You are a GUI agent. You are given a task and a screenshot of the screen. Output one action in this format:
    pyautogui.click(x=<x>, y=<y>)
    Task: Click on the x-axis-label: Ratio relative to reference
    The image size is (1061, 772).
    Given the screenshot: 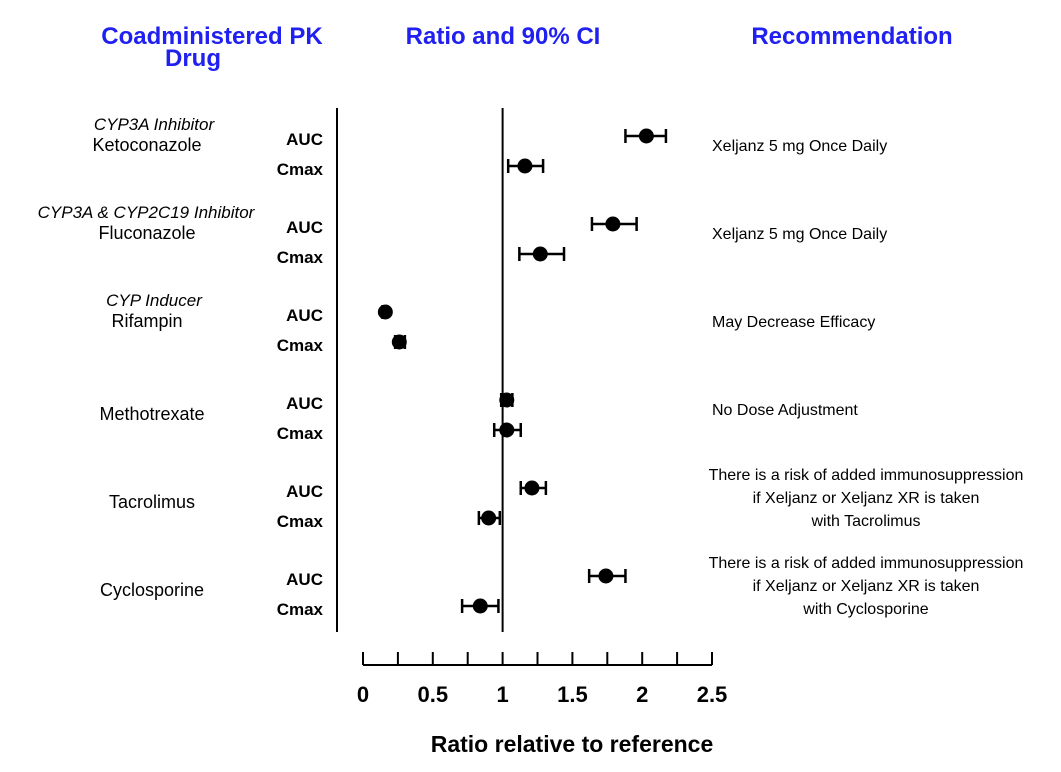 What is the action you would take?
    pyautogui.click(x=572, y=744)
    